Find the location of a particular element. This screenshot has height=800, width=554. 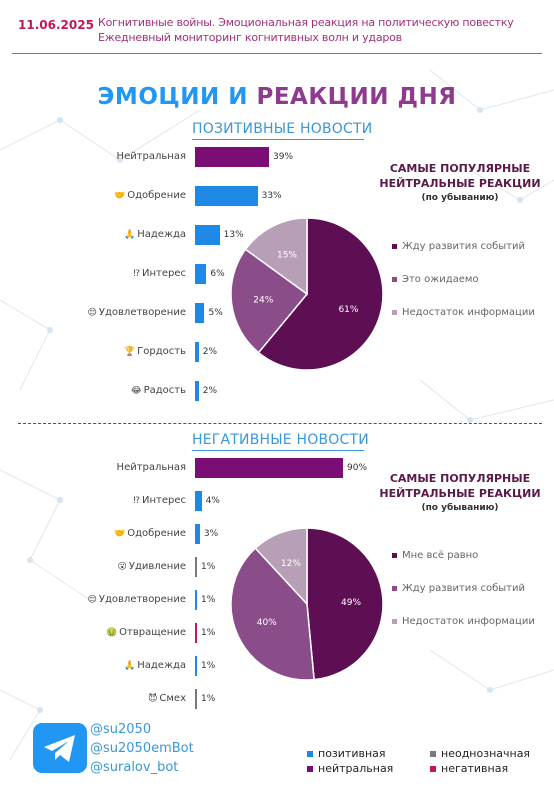

legend-key-positive: позитивная is located at coordinates (346, 753).